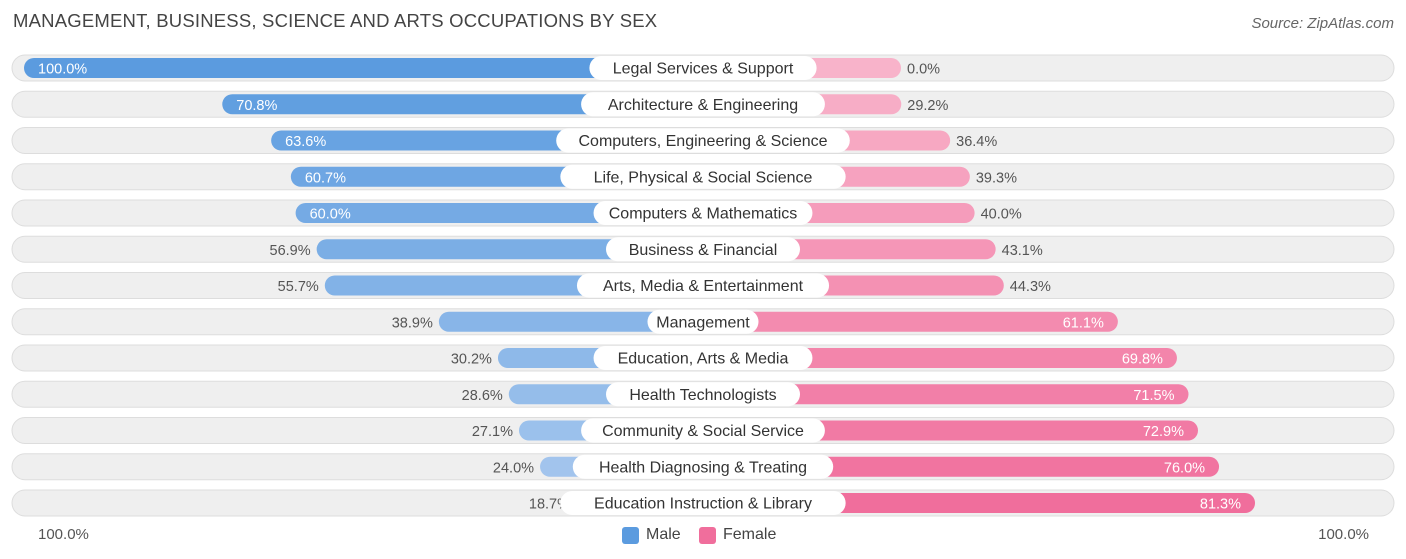 Image resolution: width=1406 pixels, height=559 pixels. What do you see at coordinates (62, 70) in the screenshot?
I see `male-value-label: 100.0%` at bounding box center [62, 70].